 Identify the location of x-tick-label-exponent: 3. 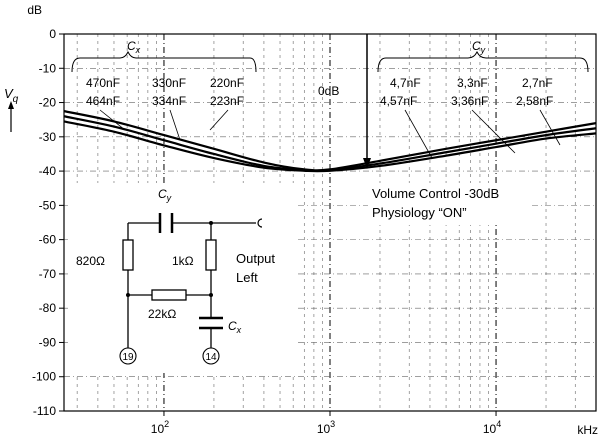
(332, 424).